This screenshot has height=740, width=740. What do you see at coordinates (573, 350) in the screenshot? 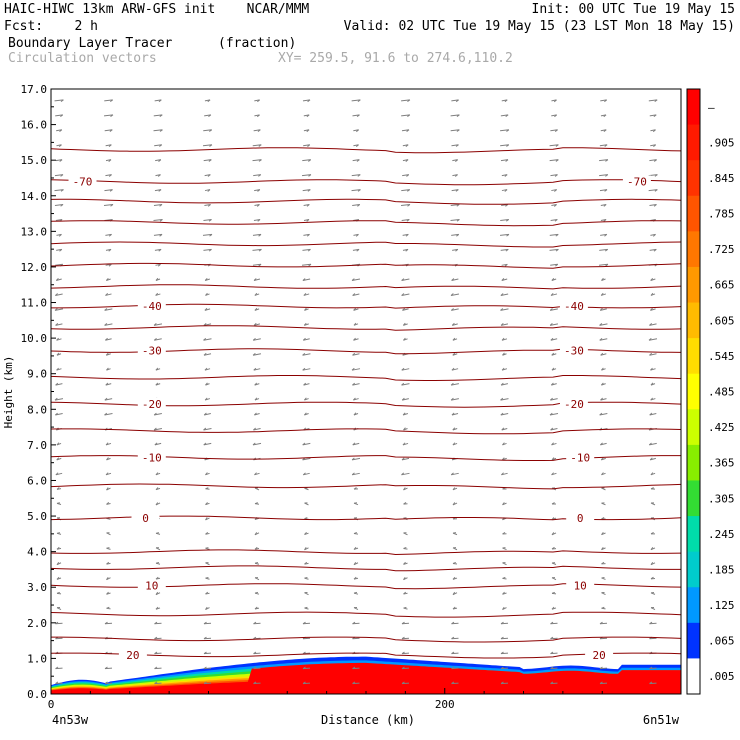
I see `contour-label-bg` at bounding box center [573, 350].